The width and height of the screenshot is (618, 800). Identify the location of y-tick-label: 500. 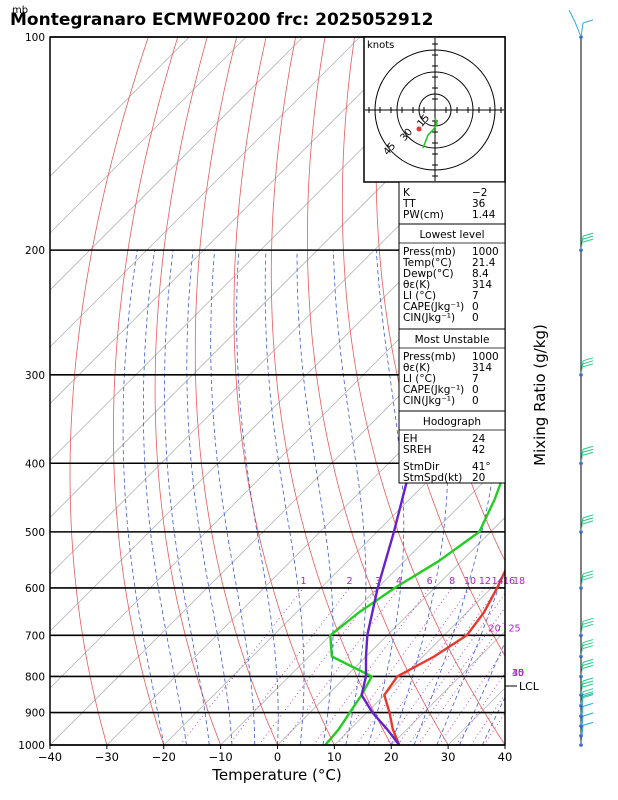
(35, 533).